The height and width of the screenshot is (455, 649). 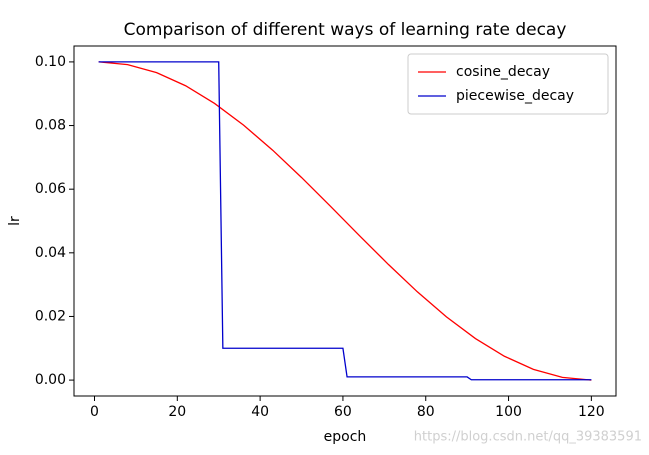 What do you see at coordinates (15, 221) in the screenshot?
I see `y-axis-label: lr` at bounding box center [15, 221].